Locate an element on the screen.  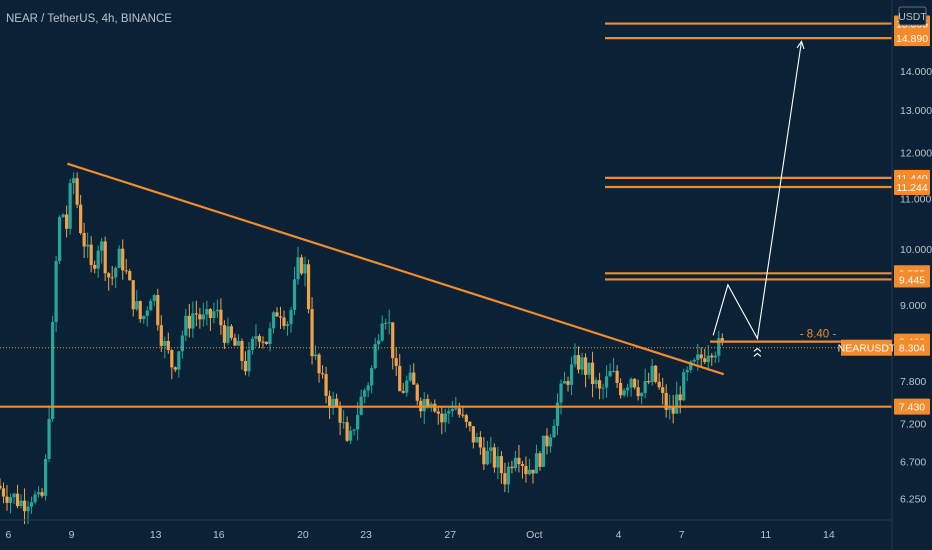
x-tick-label: 11 is located at coordinates (765, 535).